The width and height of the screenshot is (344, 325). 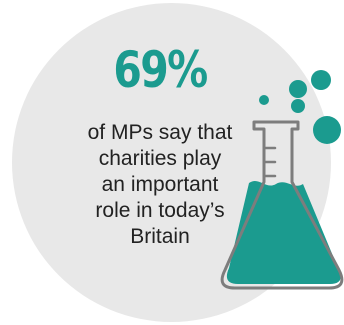 What do you see at coordinates (160, 236) in the screenshot?
I see `description-line: Britain` at bounding box center [160, 236].